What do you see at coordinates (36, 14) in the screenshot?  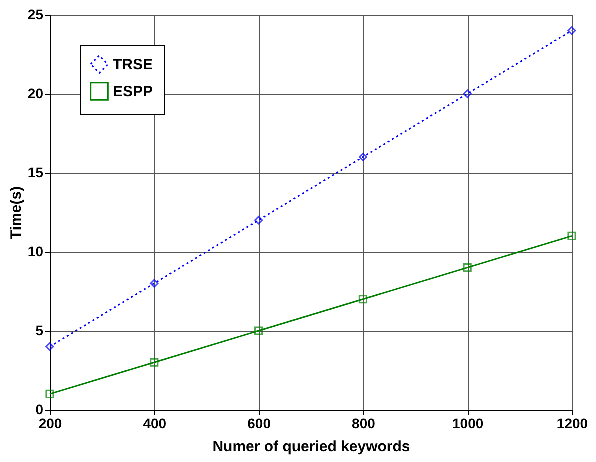 I see `y-tick-label: 25` at bounding box center [36, 14].